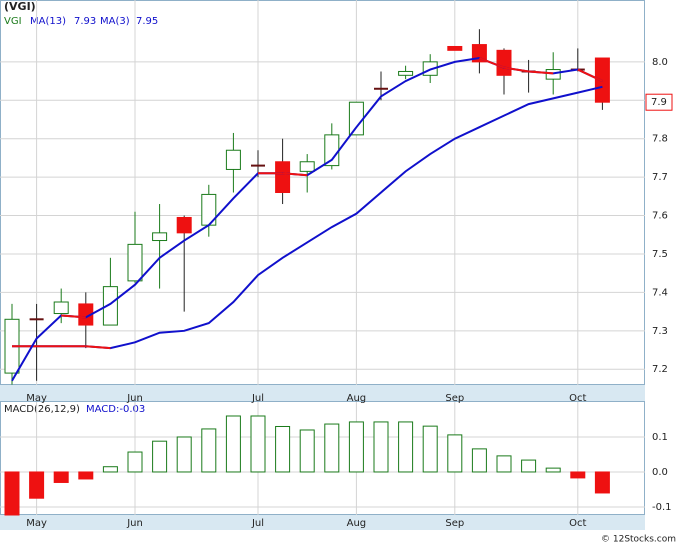 Image resolution: width=680 pixels, height=550 pixels. Describe the element at coordinates (660, 292) in the screenshot. I see `y-tick-label: 7.4` at that location.